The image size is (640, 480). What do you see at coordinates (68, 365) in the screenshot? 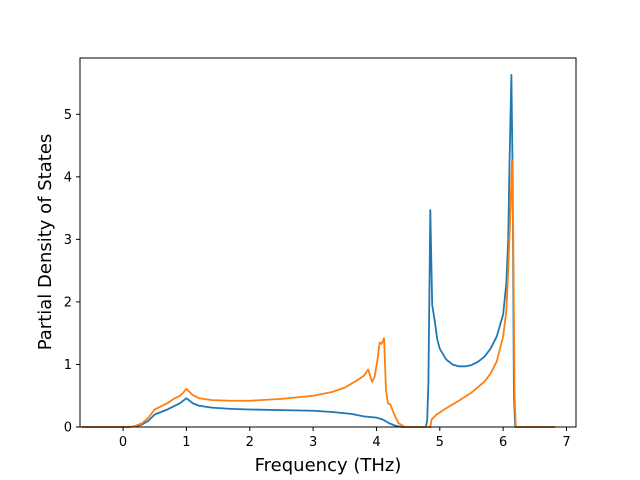
I see `y-tick-label: 1` at bounding box center [68, 365].